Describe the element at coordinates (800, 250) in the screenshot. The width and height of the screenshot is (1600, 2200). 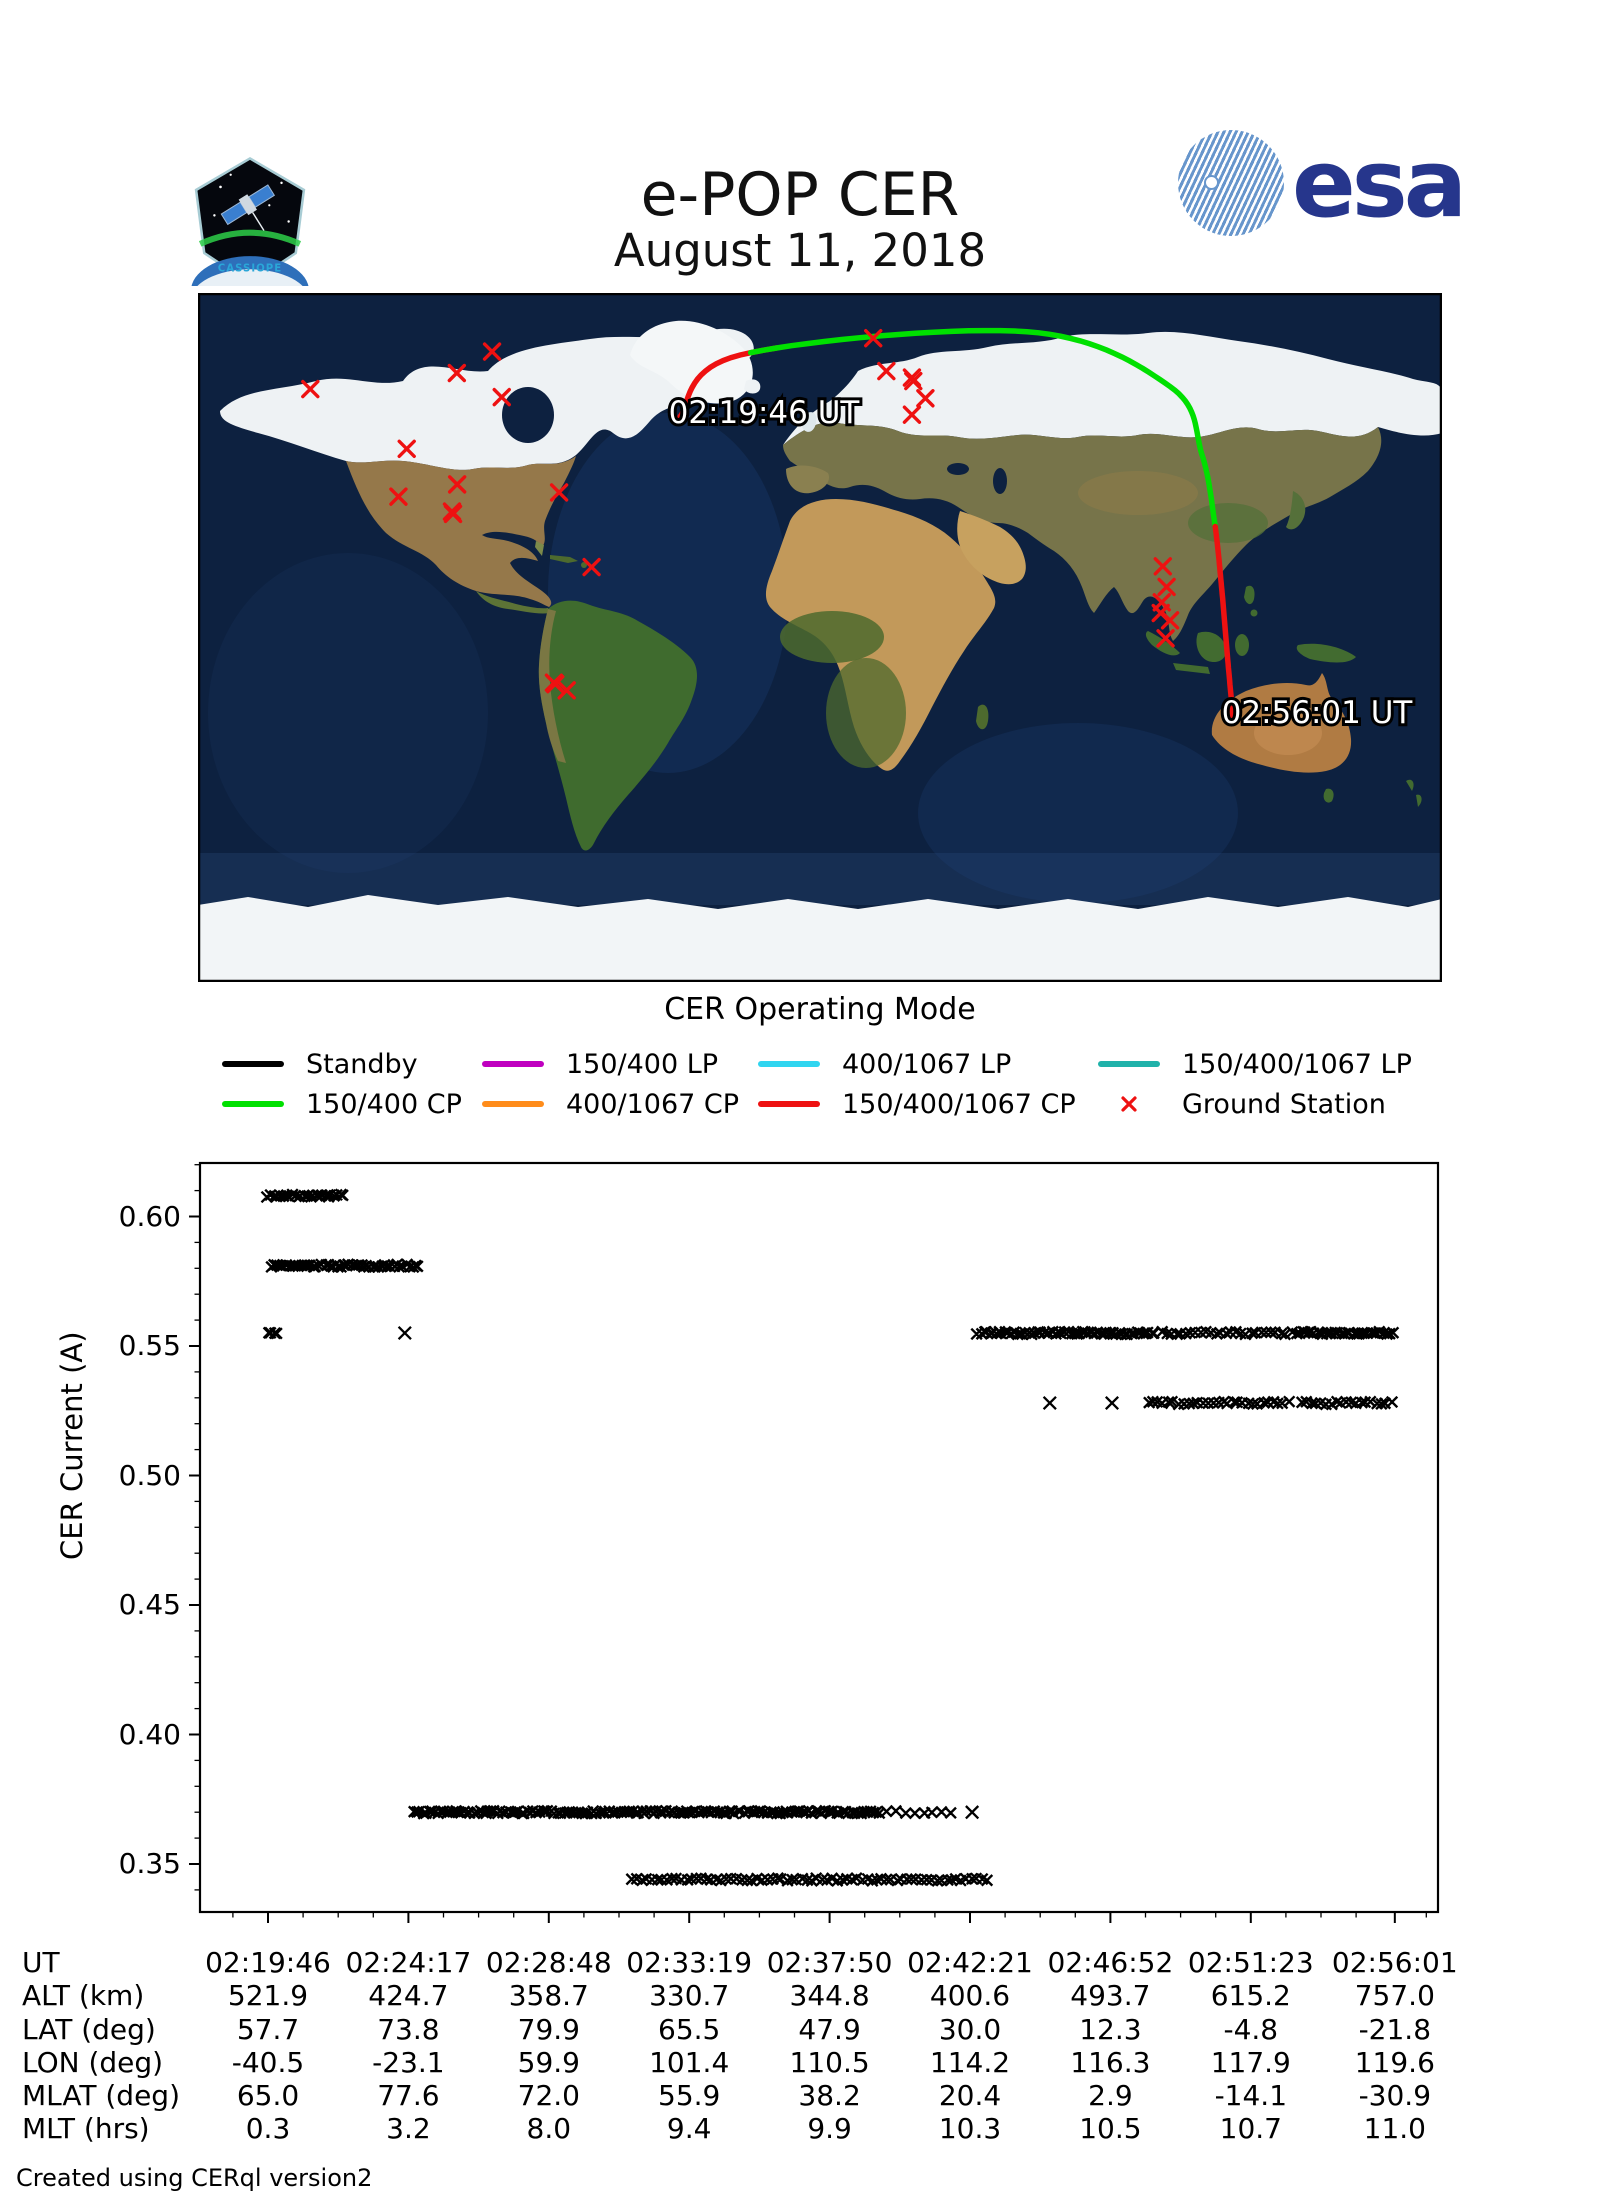
I see `page-date: August 11, 2018` at that location.